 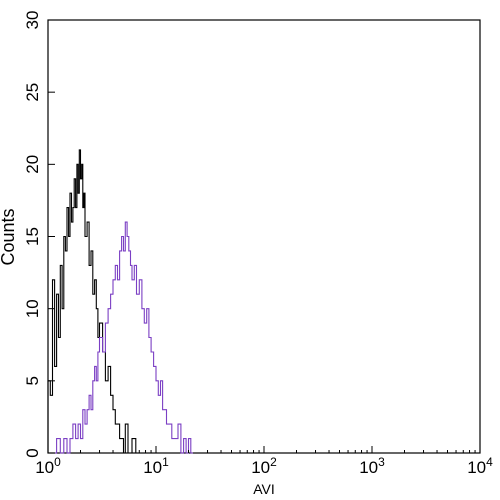 I want to click on x-axis-label: AVI, so click(x=264, y=489).